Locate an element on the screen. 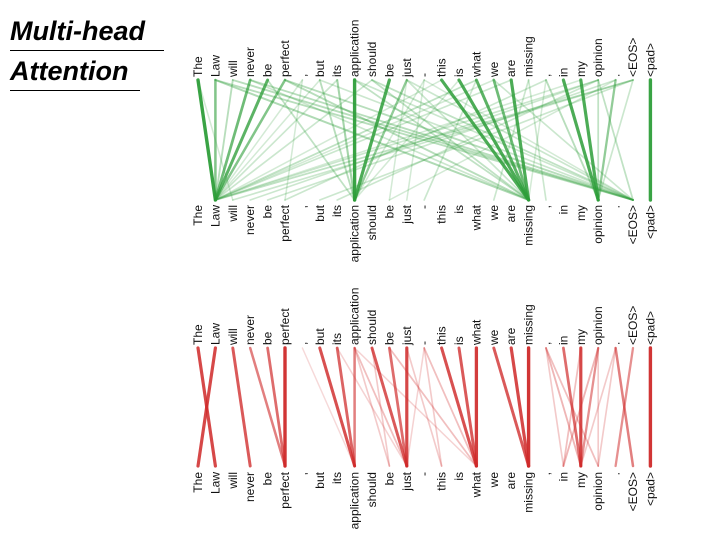 The height and width of the screenshot is (543, 720). head-green-top-token: Law is located at coordinates (215, 66).